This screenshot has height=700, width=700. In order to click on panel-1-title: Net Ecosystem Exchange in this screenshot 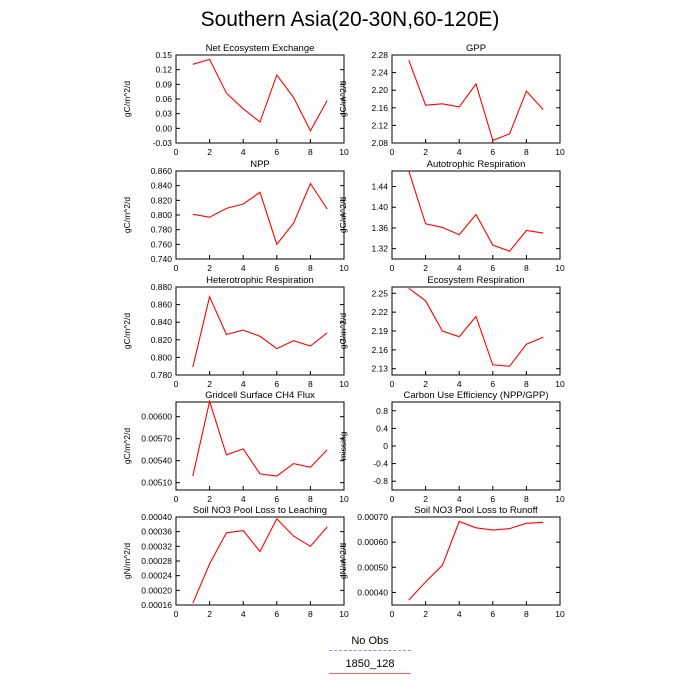, I will do `click(260, 48)`.